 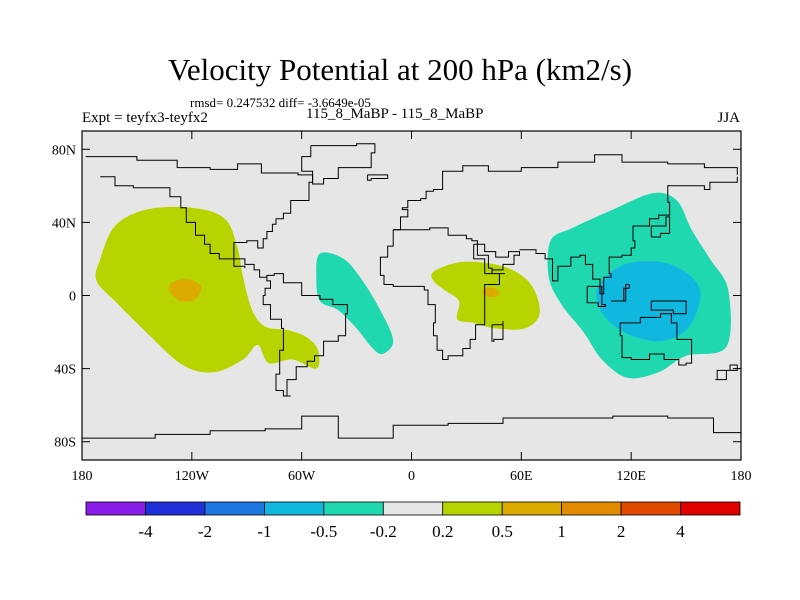 What do you see at coordinates (264, 531) in the screenshot?
I see `colorbar-label-2: -1` at bounding box center [264, 531].